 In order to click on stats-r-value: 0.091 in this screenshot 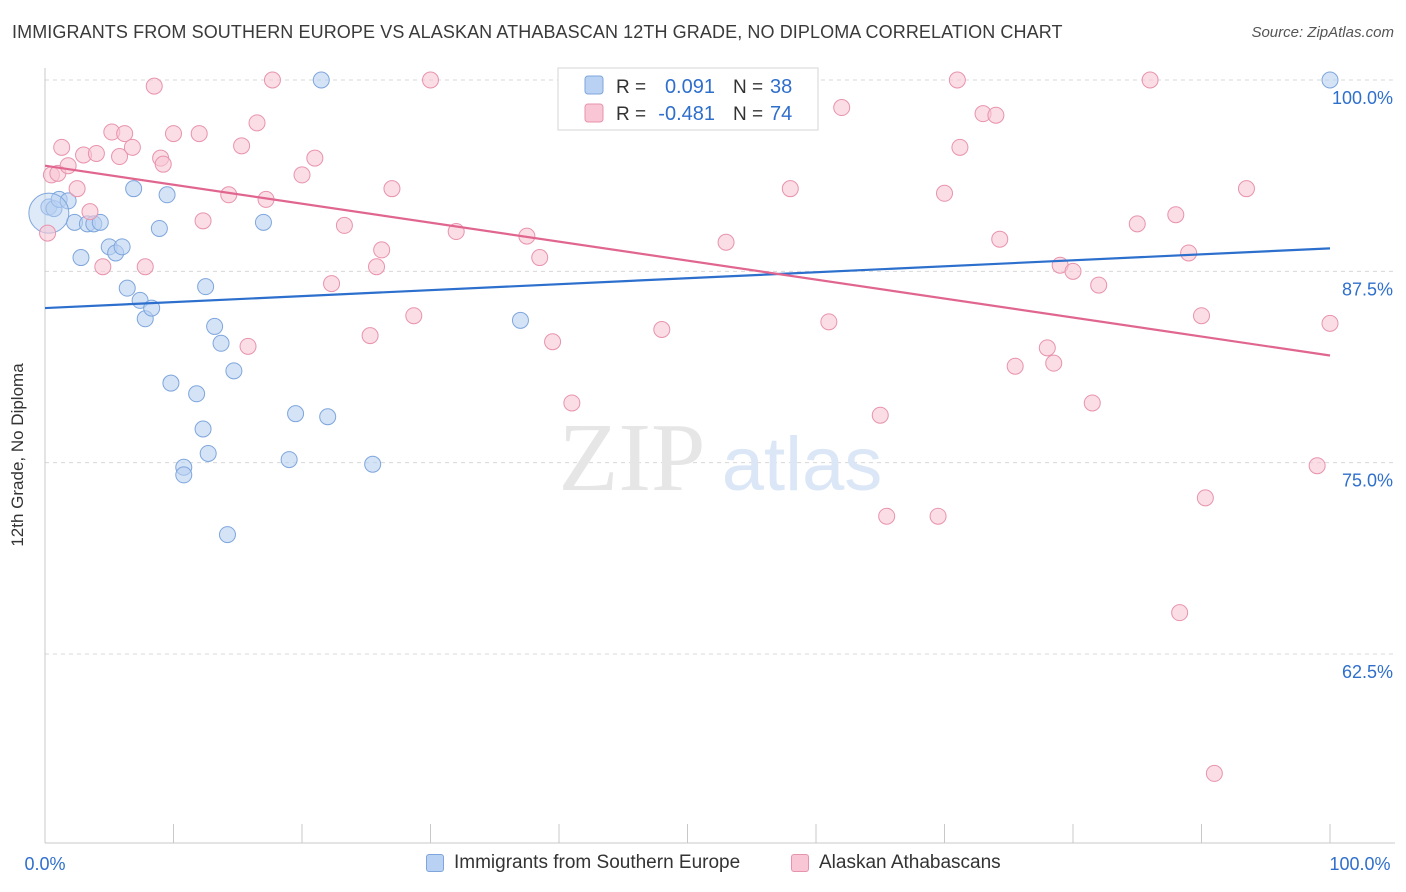, I will do `click(690, 87)`.